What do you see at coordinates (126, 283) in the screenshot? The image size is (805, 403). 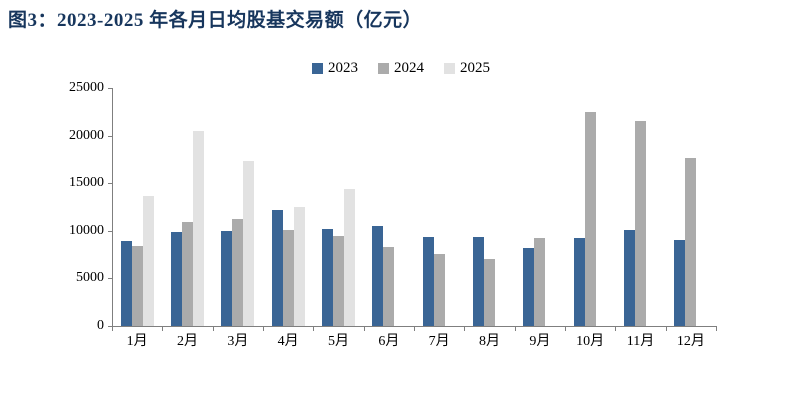 I see `bar-2023-1月` at bounding box center [126, 283].